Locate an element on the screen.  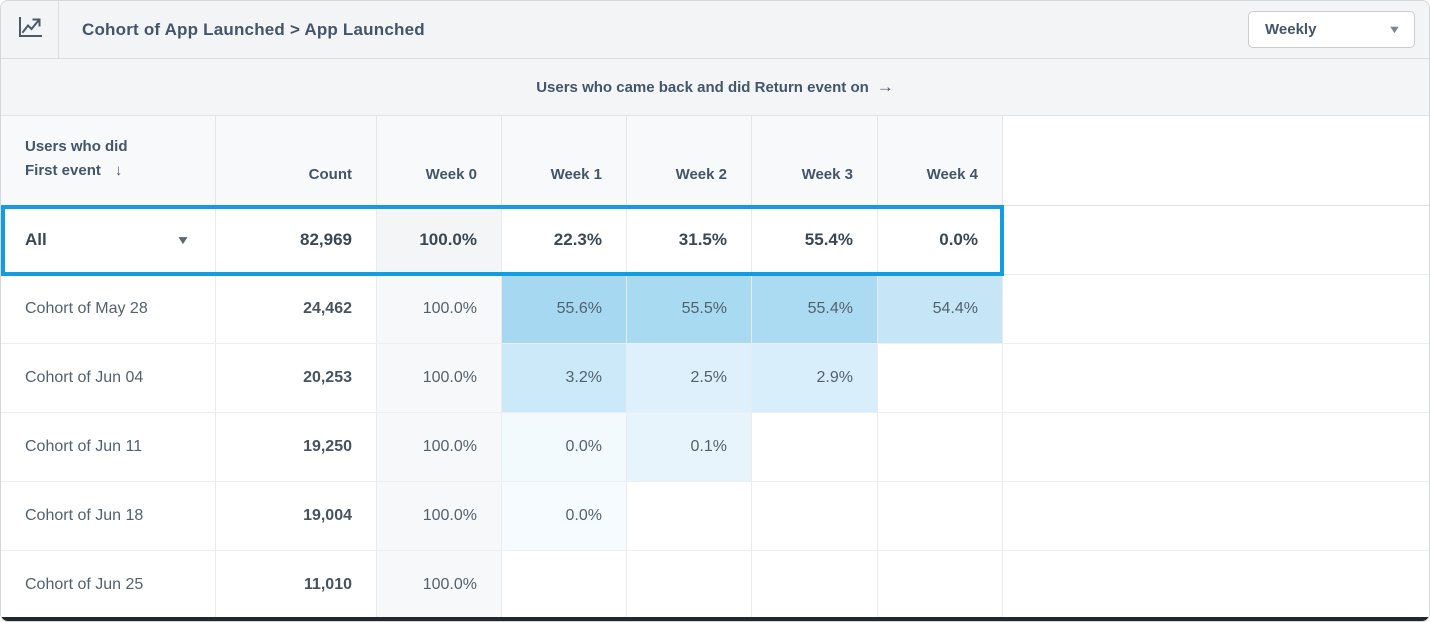
cohort-label: Cohort of Jun 04 is located at coordinates (108, 378).